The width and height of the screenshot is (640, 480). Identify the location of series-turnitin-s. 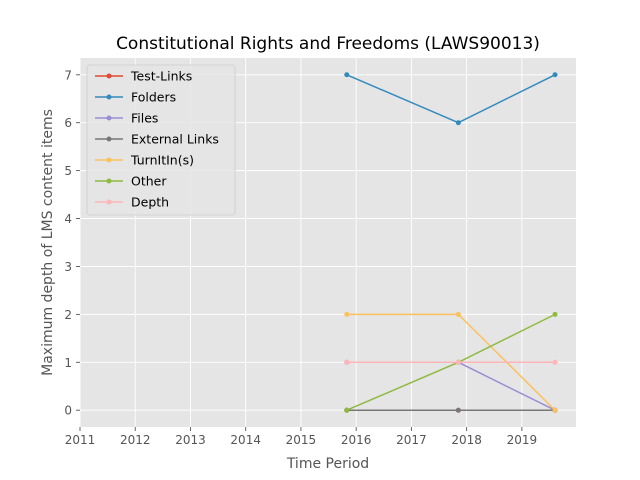
(451, 362).